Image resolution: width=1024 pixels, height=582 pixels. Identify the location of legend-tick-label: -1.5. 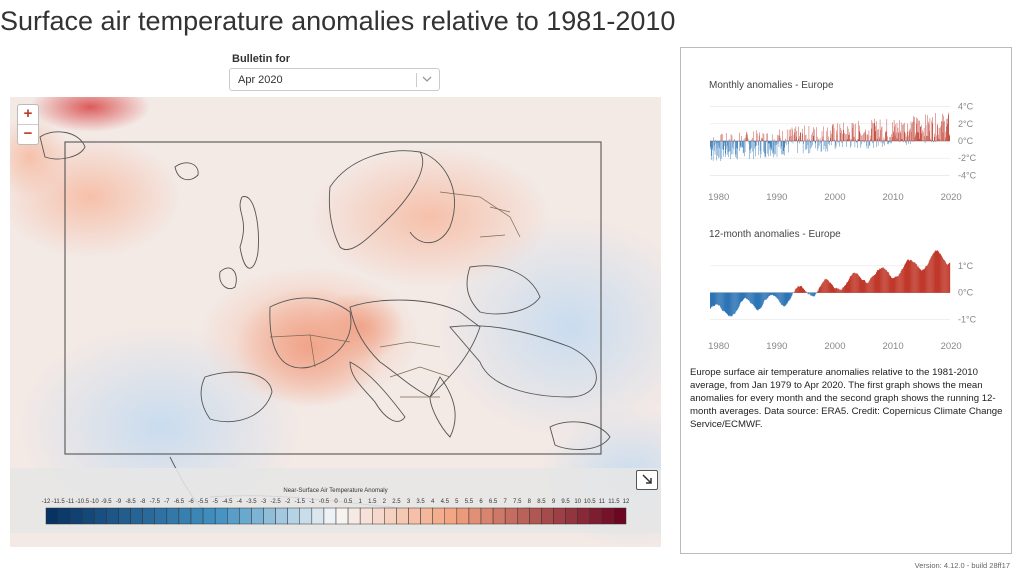
(300, 502).